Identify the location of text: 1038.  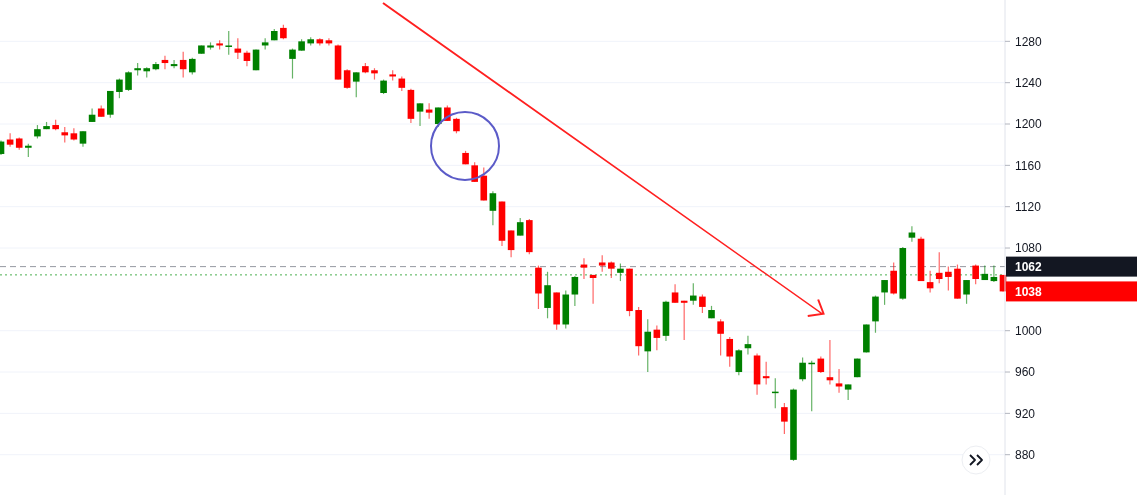
(1029, 291).